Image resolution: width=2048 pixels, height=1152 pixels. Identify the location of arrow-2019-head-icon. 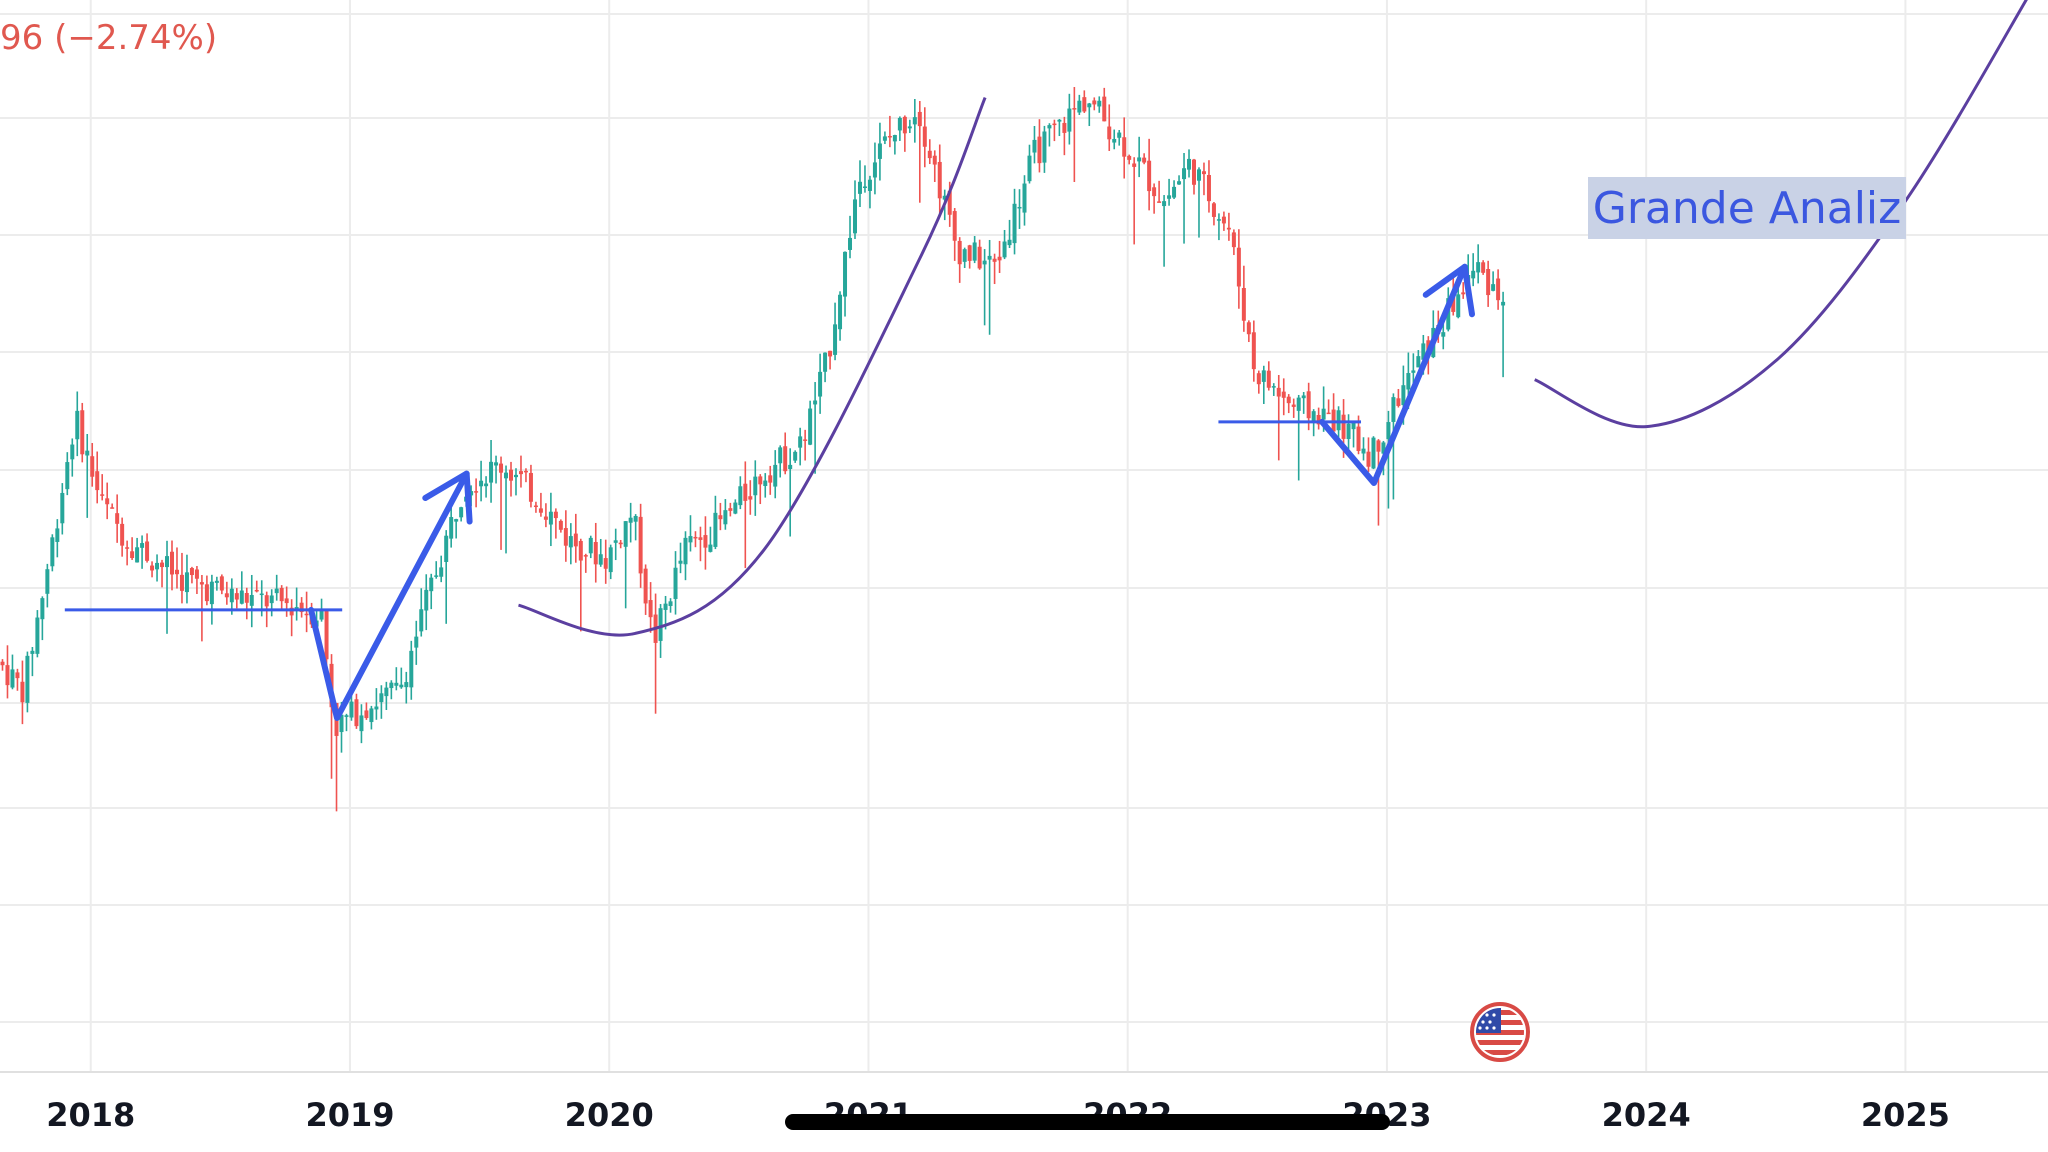
(447, 497).